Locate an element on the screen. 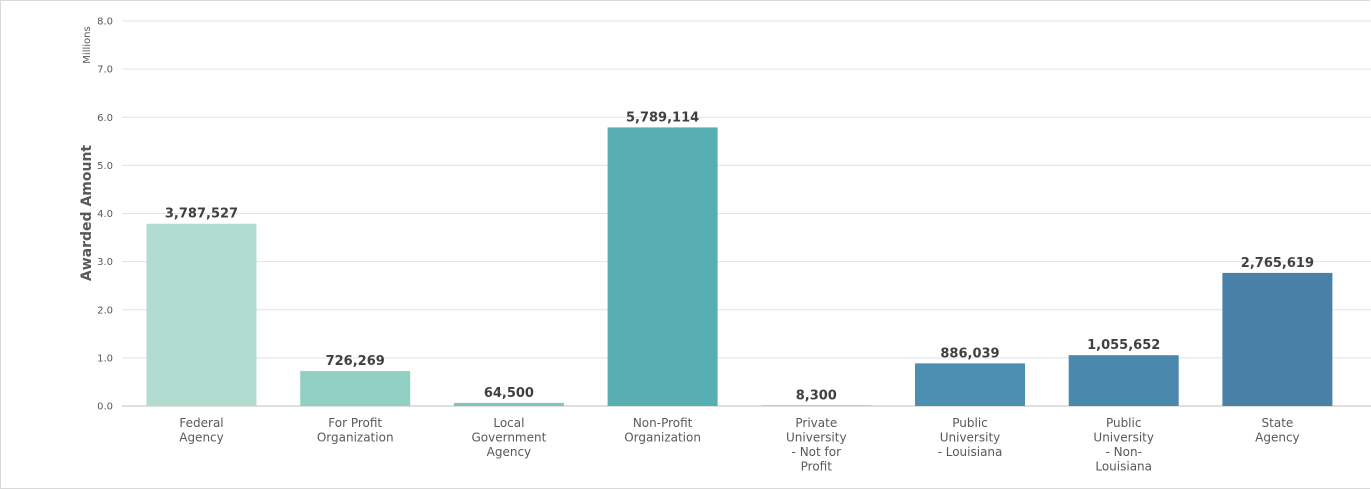  data-label: 5,789,114 is located at coordinates (662, 117).